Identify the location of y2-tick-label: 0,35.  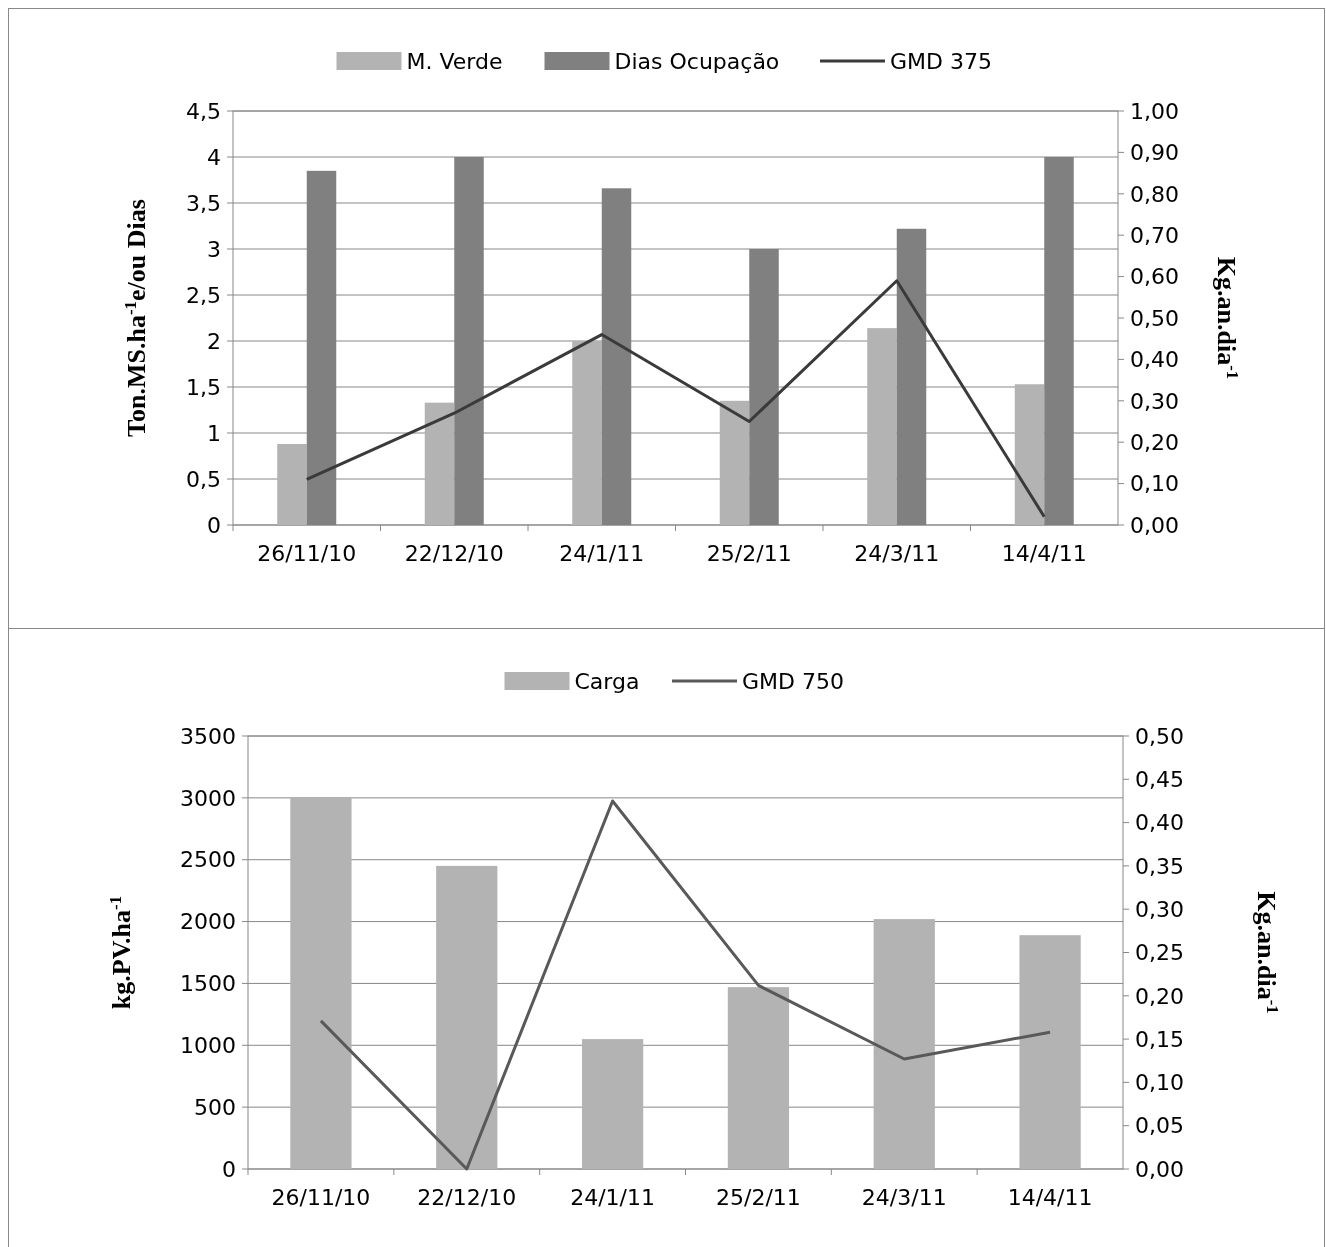
(1159, 866).